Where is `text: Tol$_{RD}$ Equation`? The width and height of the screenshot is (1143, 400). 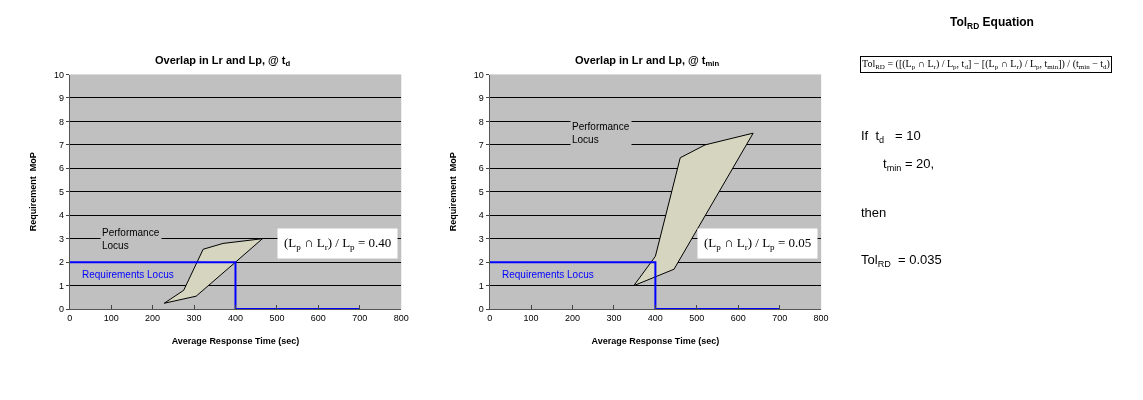 text: Tol$_{RD}$ Equation is located at coordinates (992, 23).